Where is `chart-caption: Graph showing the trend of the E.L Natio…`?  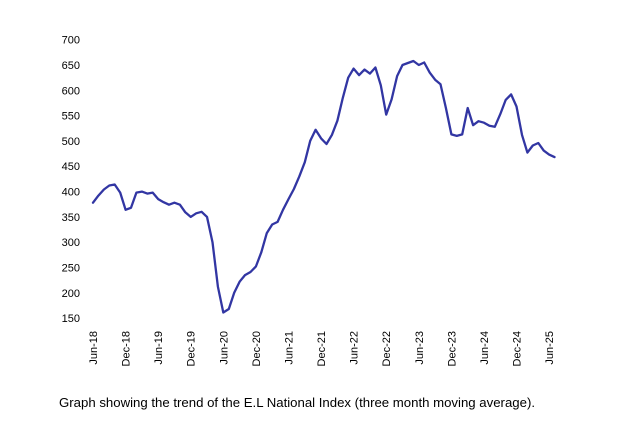
chart-caption: Graph showing the trend of the E.L Natio… is located at coordinates (297, 402).